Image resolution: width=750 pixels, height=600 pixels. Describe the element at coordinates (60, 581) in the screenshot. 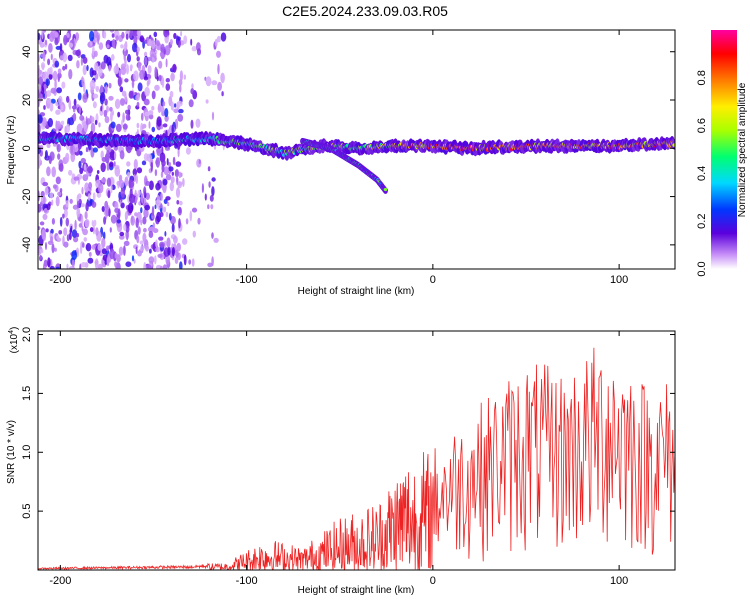

I see `x-tick-label: -200` at that location.